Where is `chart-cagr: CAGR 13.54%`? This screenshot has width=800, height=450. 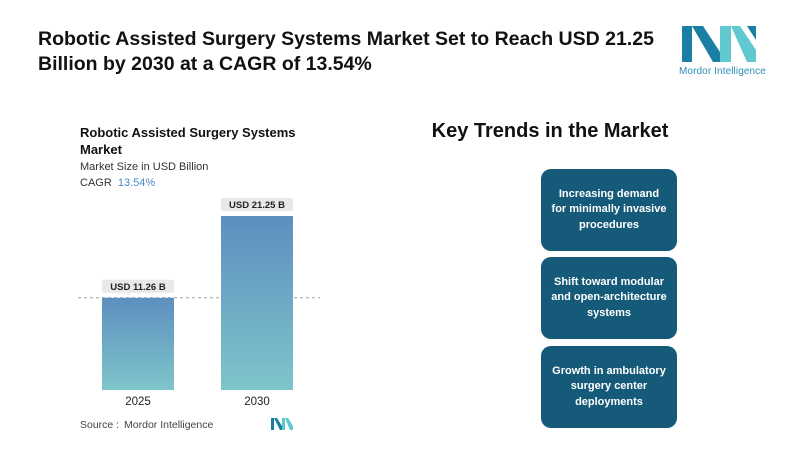
chart-cagr: CAGR 13.54% is located at coordinates (117, 183).